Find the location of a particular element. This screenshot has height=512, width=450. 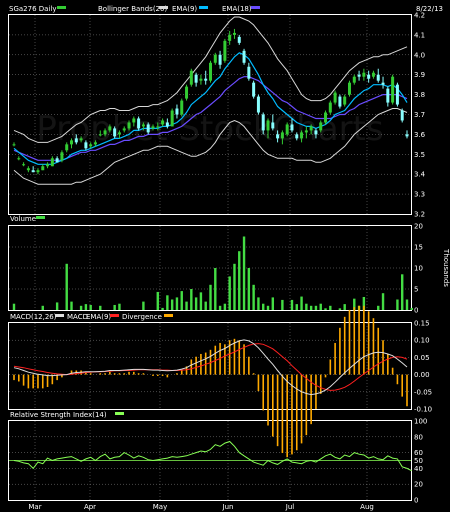

rsi-panel-frame is located at coordinates (210, 460).